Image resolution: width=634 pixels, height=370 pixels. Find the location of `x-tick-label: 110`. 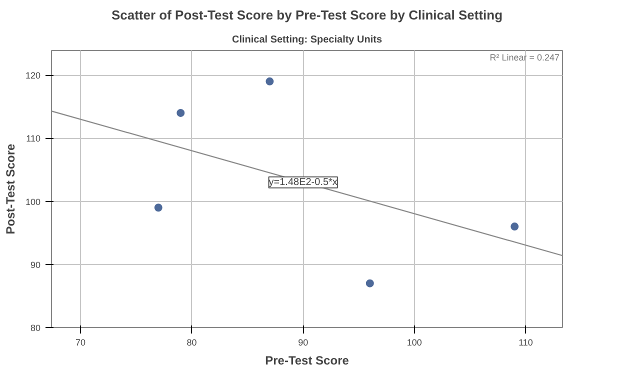

x-tick-label: 110 is located at coordinates (525, 343).